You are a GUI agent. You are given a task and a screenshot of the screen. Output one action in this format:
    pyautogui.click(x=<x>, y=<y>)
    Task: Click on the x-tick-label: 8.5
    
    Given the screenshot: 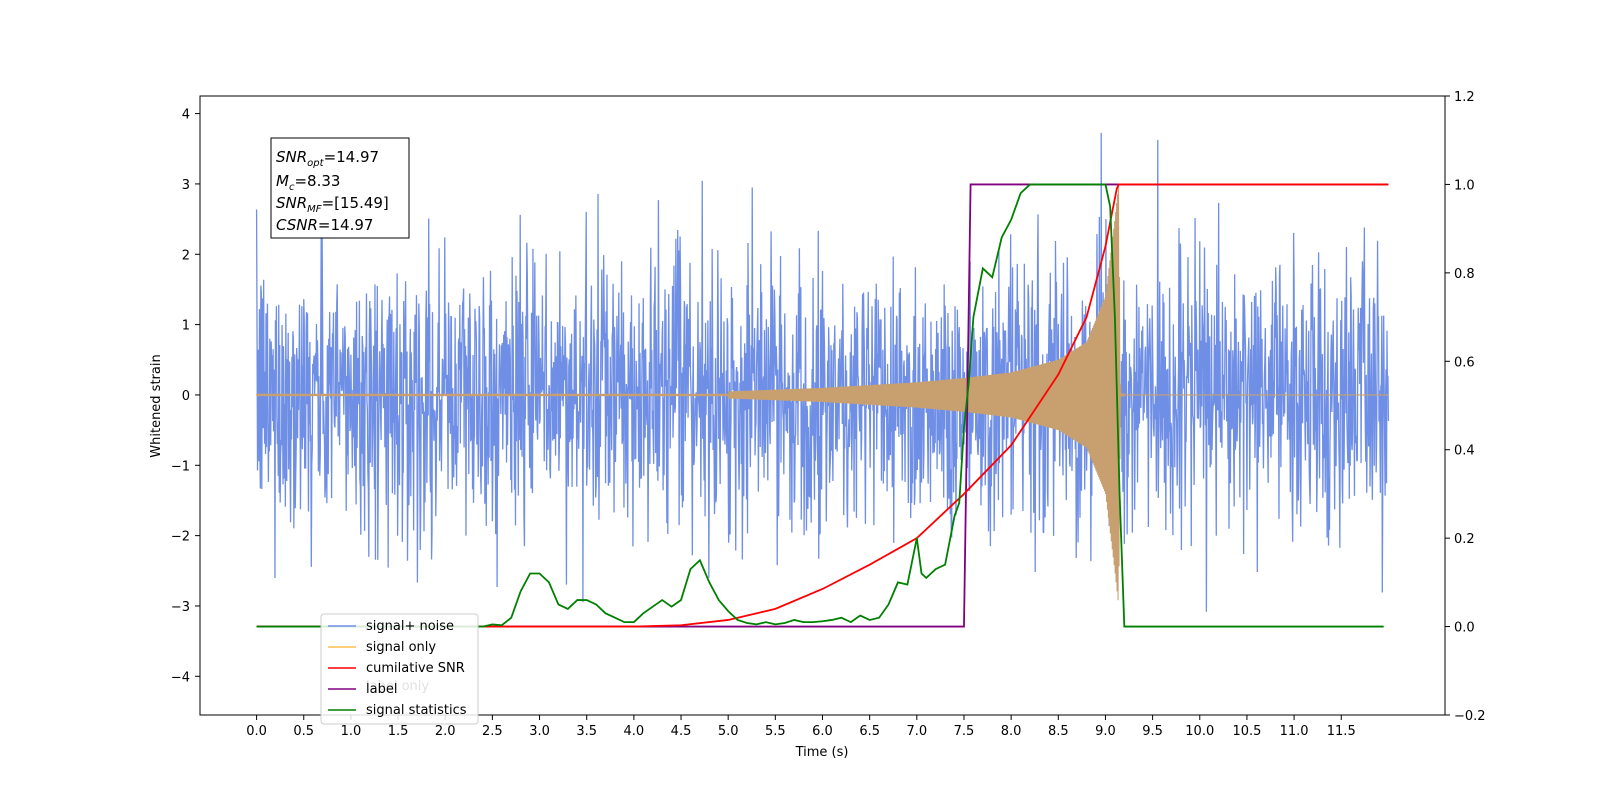 What is the action you would take?
    pyautogui.click(x=1058, y=731)
    